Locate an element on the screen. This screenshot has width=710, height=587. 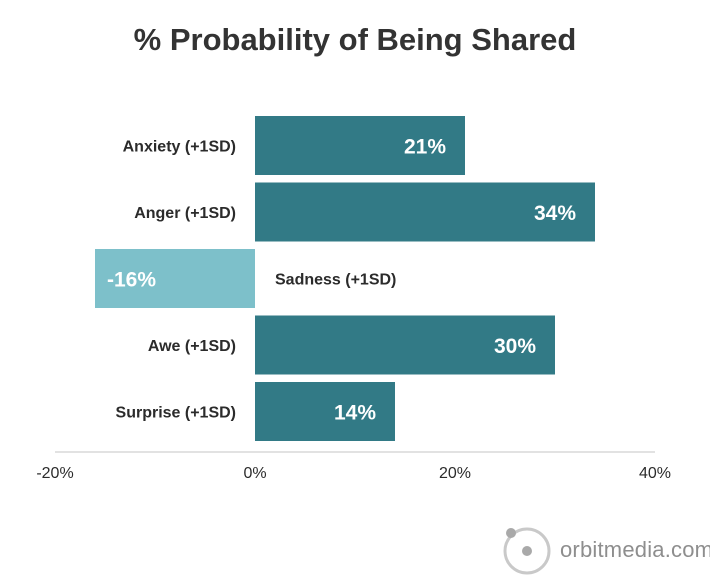
value-label-anxiety-1sd: 21% is located at coordinates (425, 147).